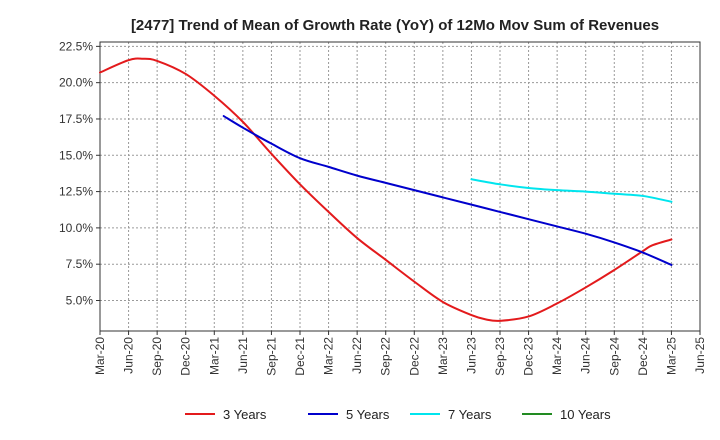  What do you see at coordinates (76, 228) in the screenshot?
I see `y-tick-label: 10.0%` at bounding box center [76, 228].